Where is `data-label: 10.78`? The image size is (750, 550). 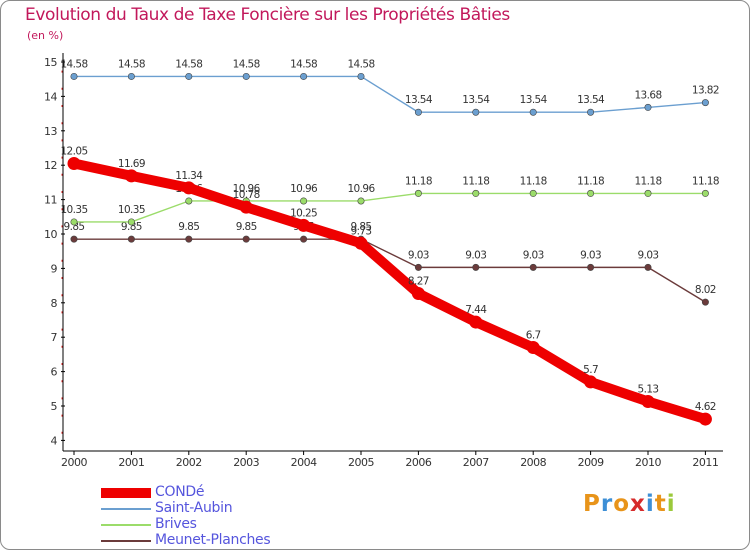
data-label: 10.78 is located at coordinates (246, 195).